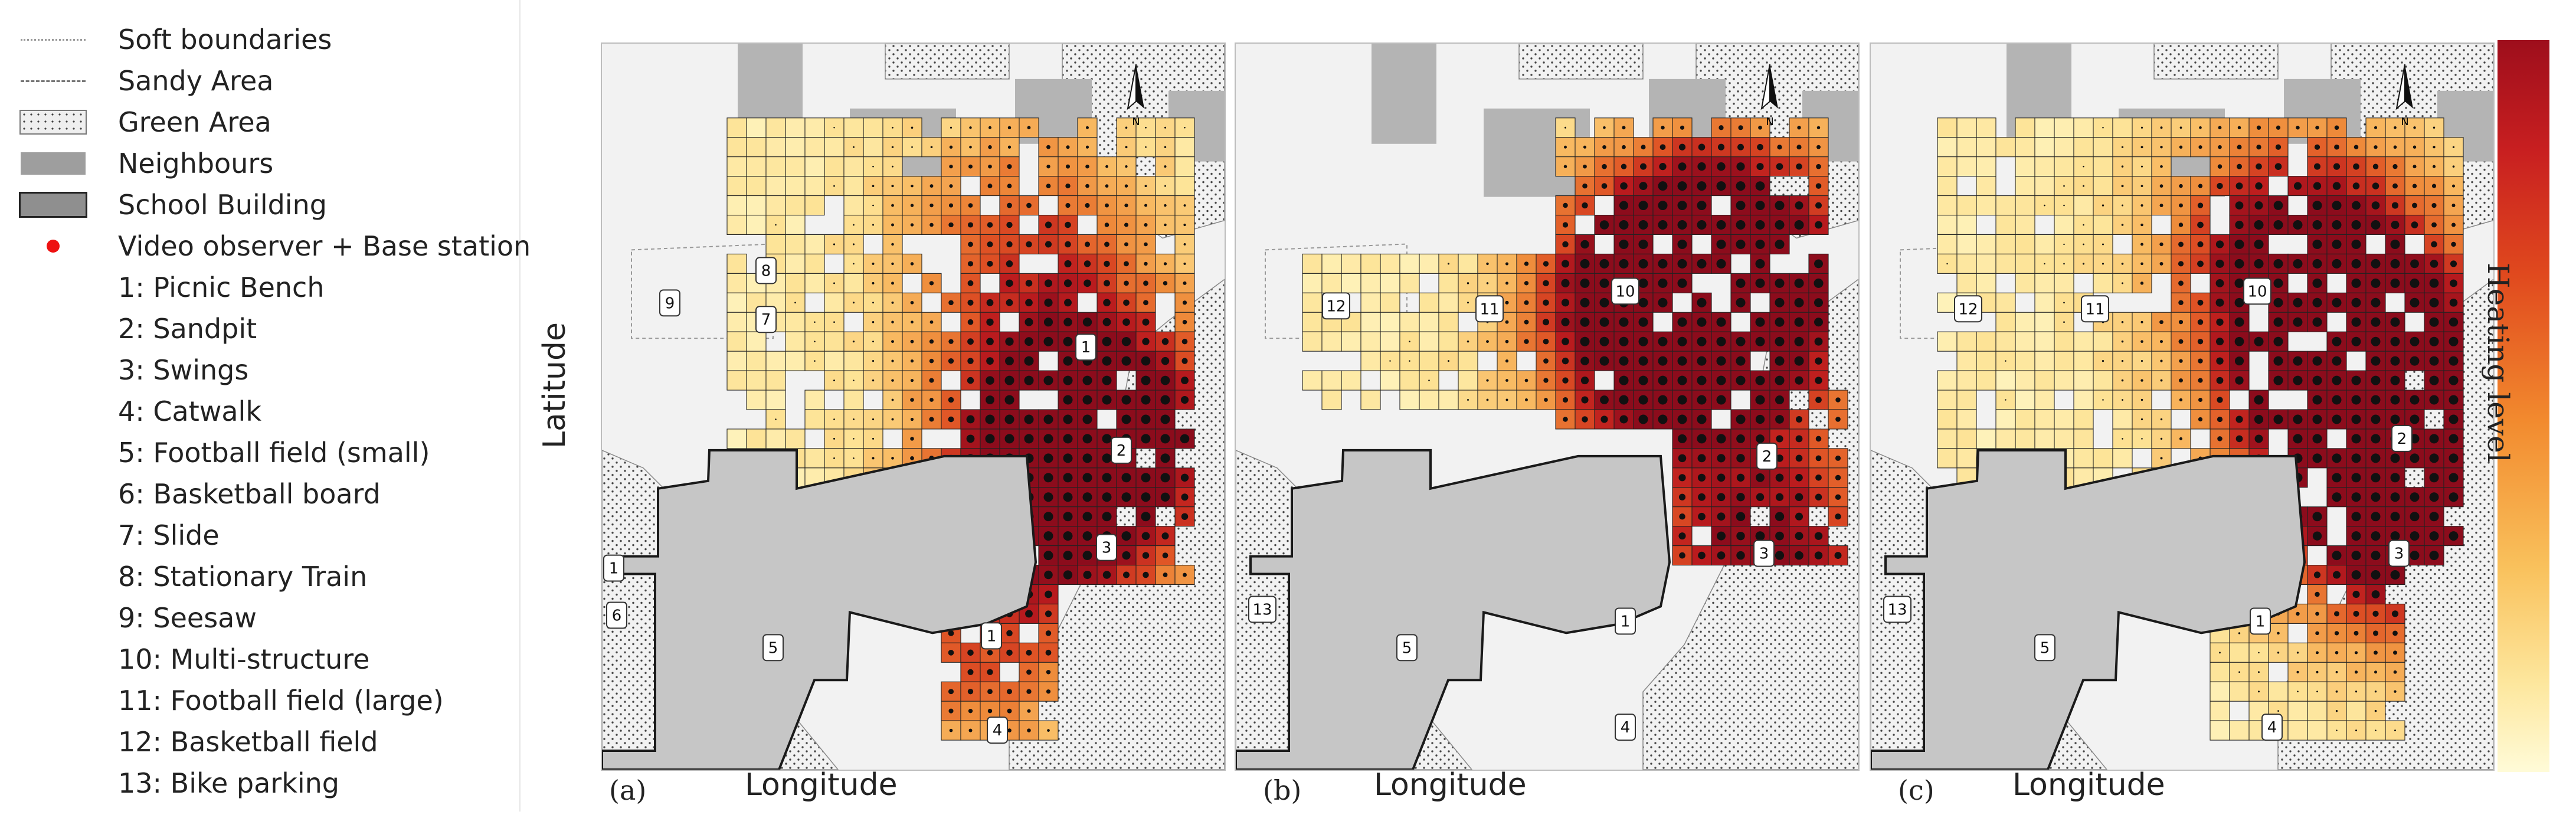 The width and height of the screenshot is (2576, 831). Describe the element at coordinates (54, 494) in the screenshot. I see `legend-symbol` at that location.